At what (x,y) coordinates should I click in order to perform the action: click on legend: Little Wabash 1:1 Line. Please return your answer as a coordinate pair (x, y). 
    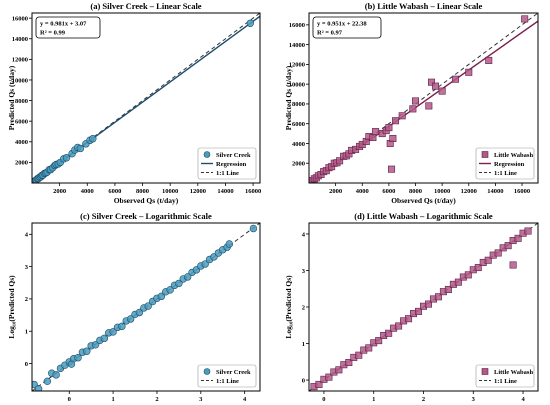
    Looking at the image, I should click on (505, 376).